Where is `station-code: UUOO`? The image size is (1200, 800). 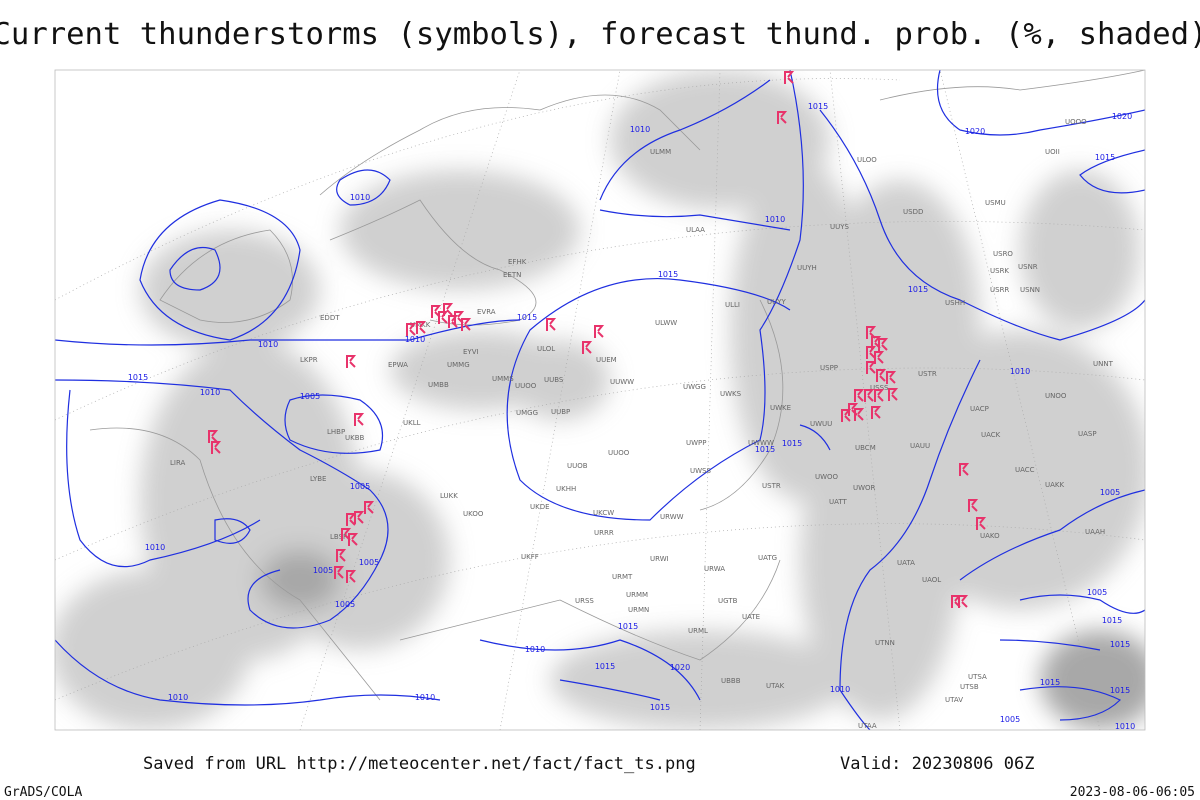
station-code: UUOO is located at coordinates (526, 386).